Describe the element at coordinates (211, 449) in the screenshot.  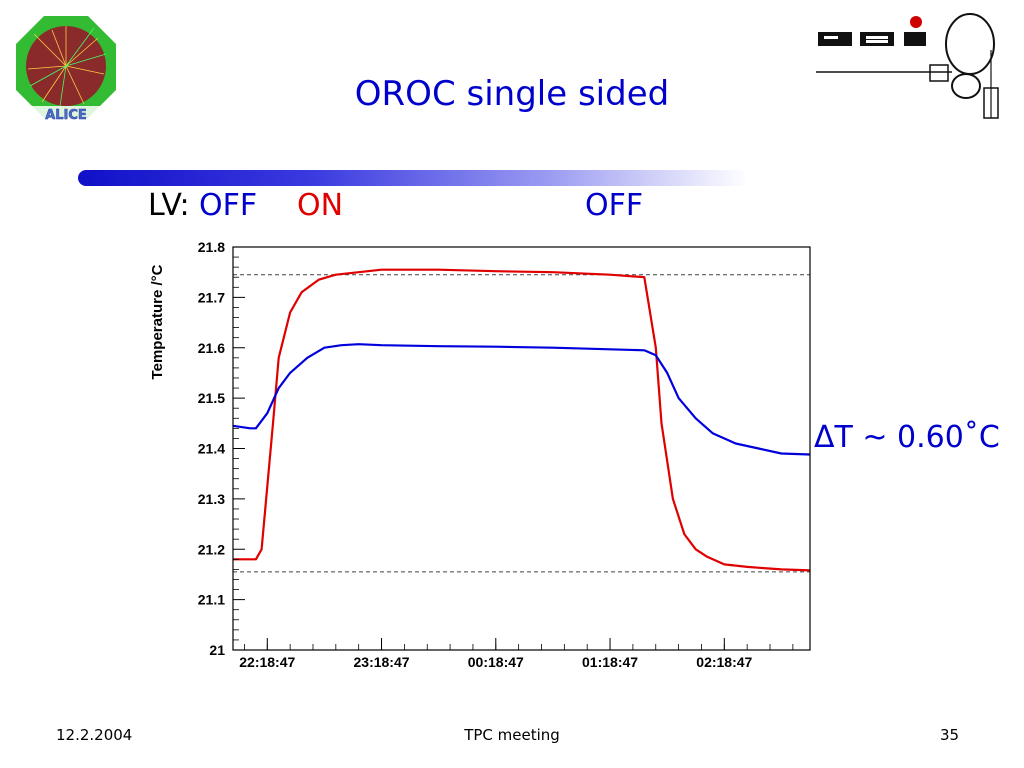
I see `y-tick-label: 21.4` at that location.